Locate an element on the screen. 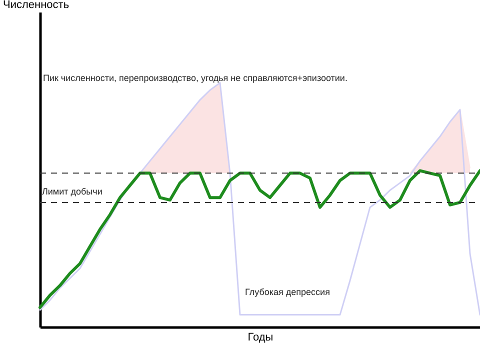 Image resolution: width=480 pixels, height=352 pixels. ref-line-label: Лимит добычи is located at coordinates (72, 191).